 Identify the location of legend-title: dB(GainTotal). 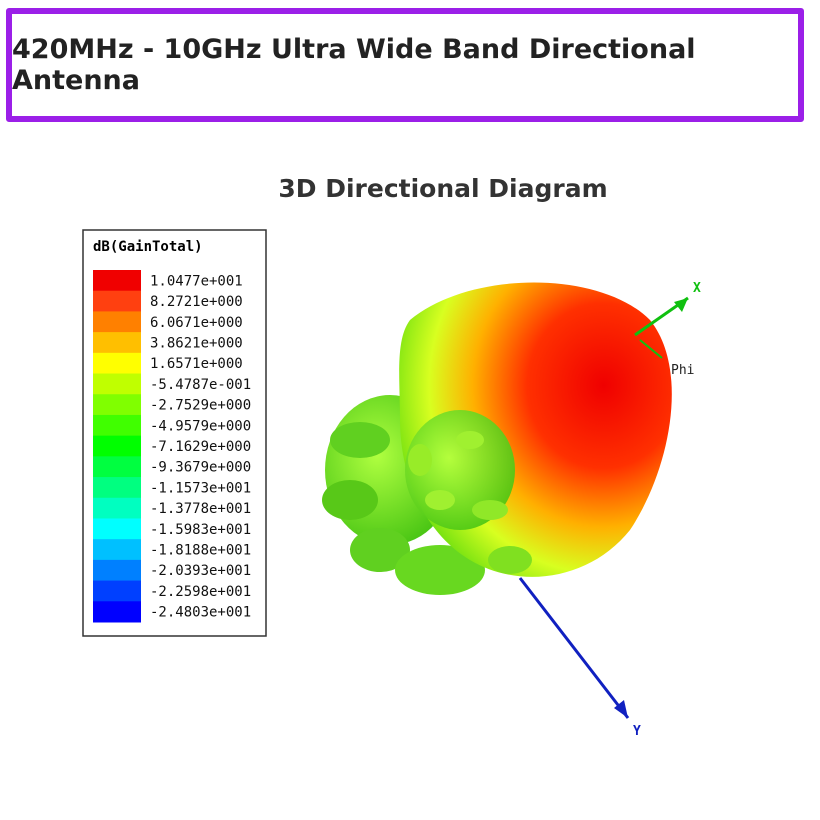
(148, 247).